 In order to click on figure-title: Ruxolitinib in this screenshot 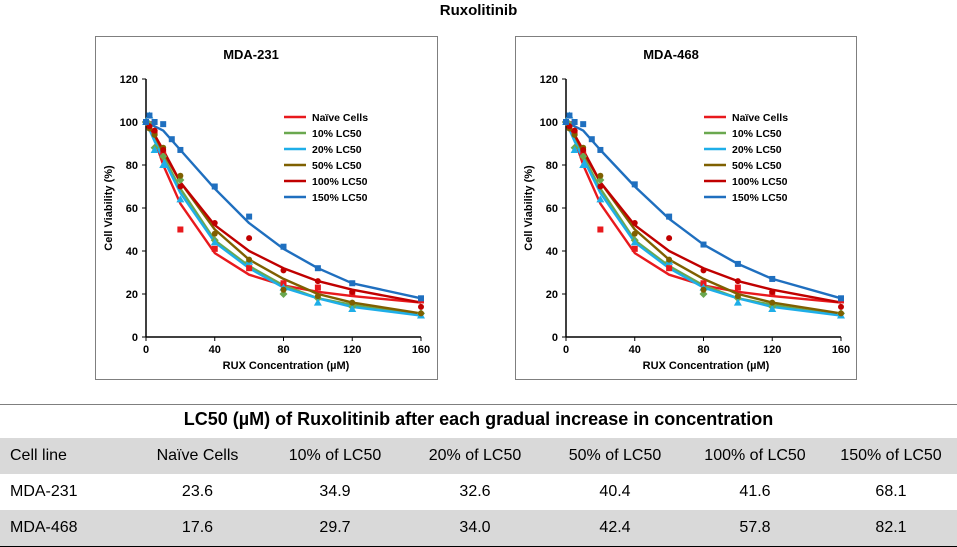, I will do `click(478, 10)`.